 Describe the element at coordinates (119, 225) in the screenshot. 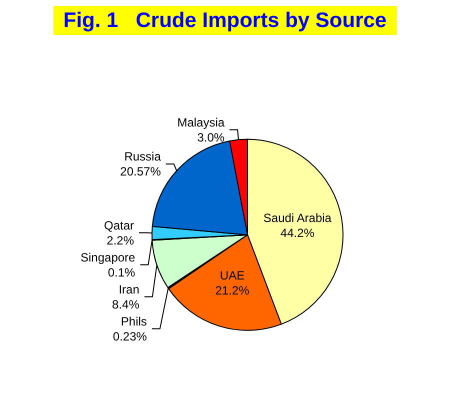

I see `slice-label: Qatar` at that location.